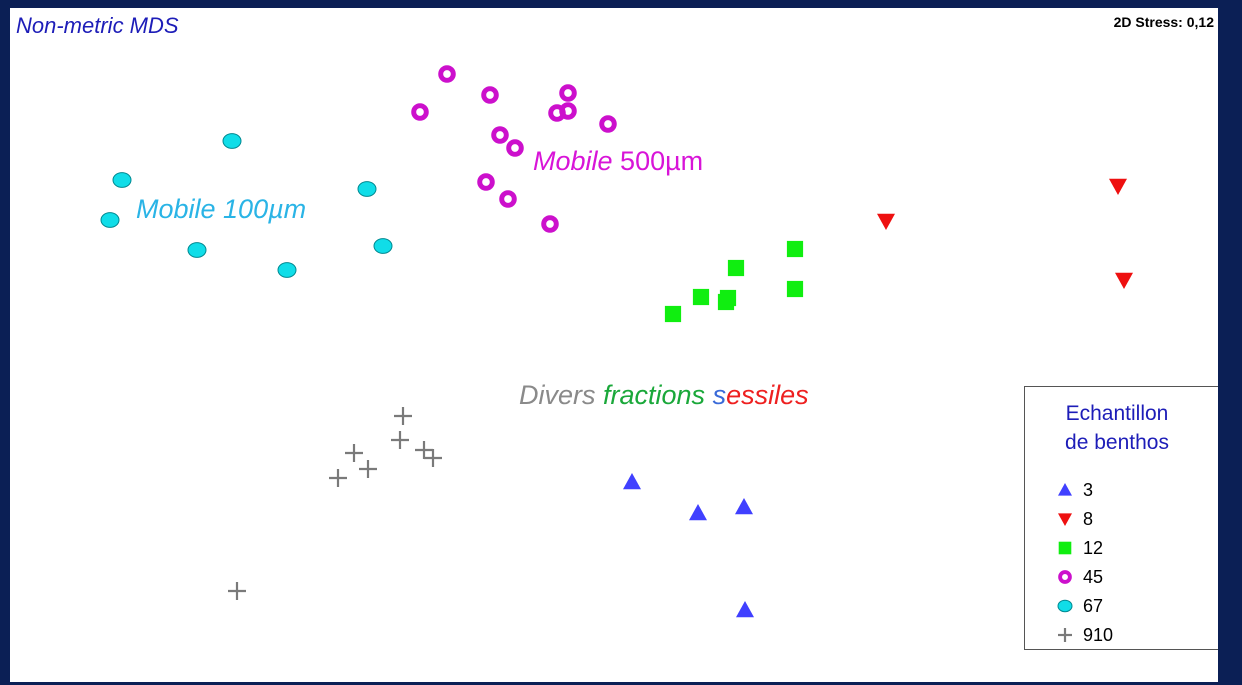  I want to click on ring-icon, so click(1065, 577).